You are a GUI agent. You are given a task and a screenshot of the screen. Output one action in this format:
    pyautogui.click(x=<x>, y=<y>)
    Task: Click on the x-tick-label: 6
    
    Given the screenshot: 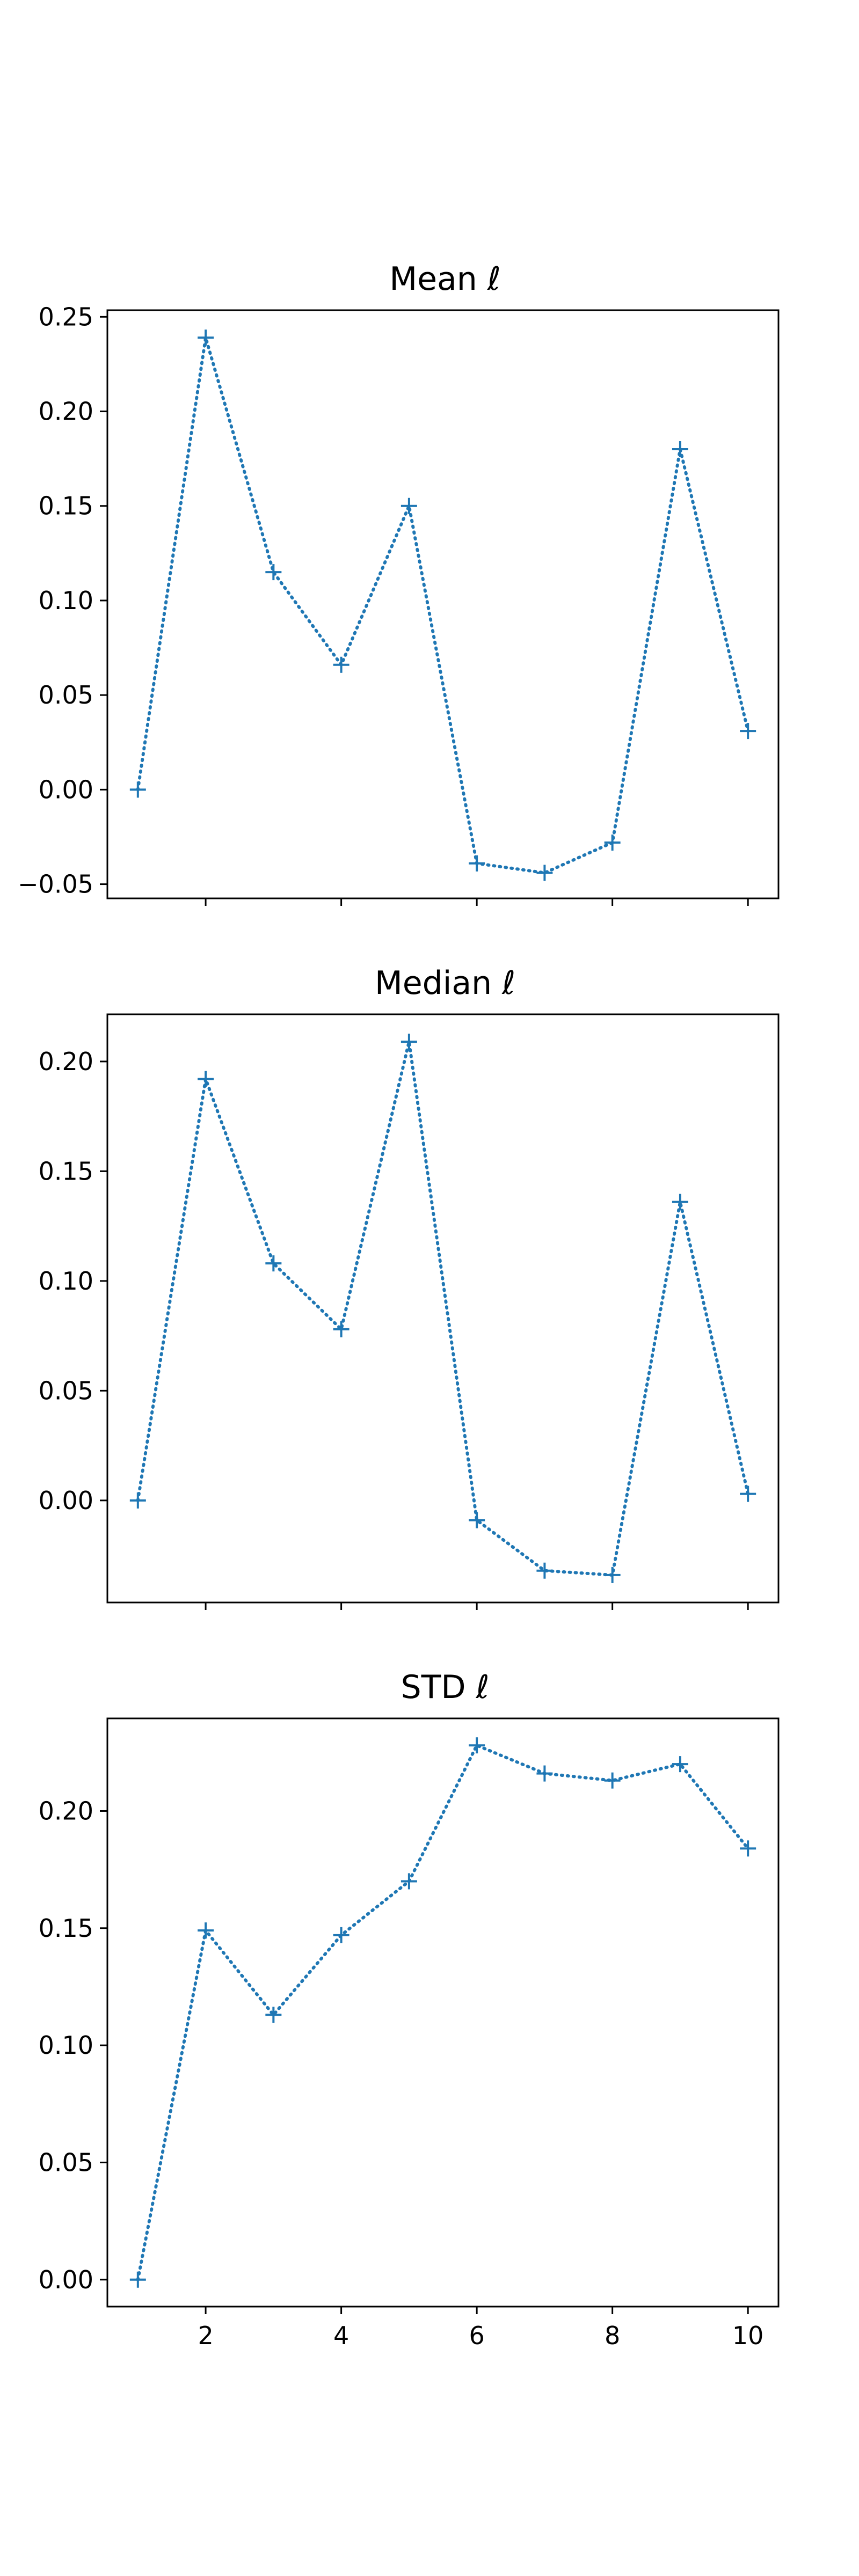 What is the action you would take?
    pyautogui.click(x=476, y=2335)
    